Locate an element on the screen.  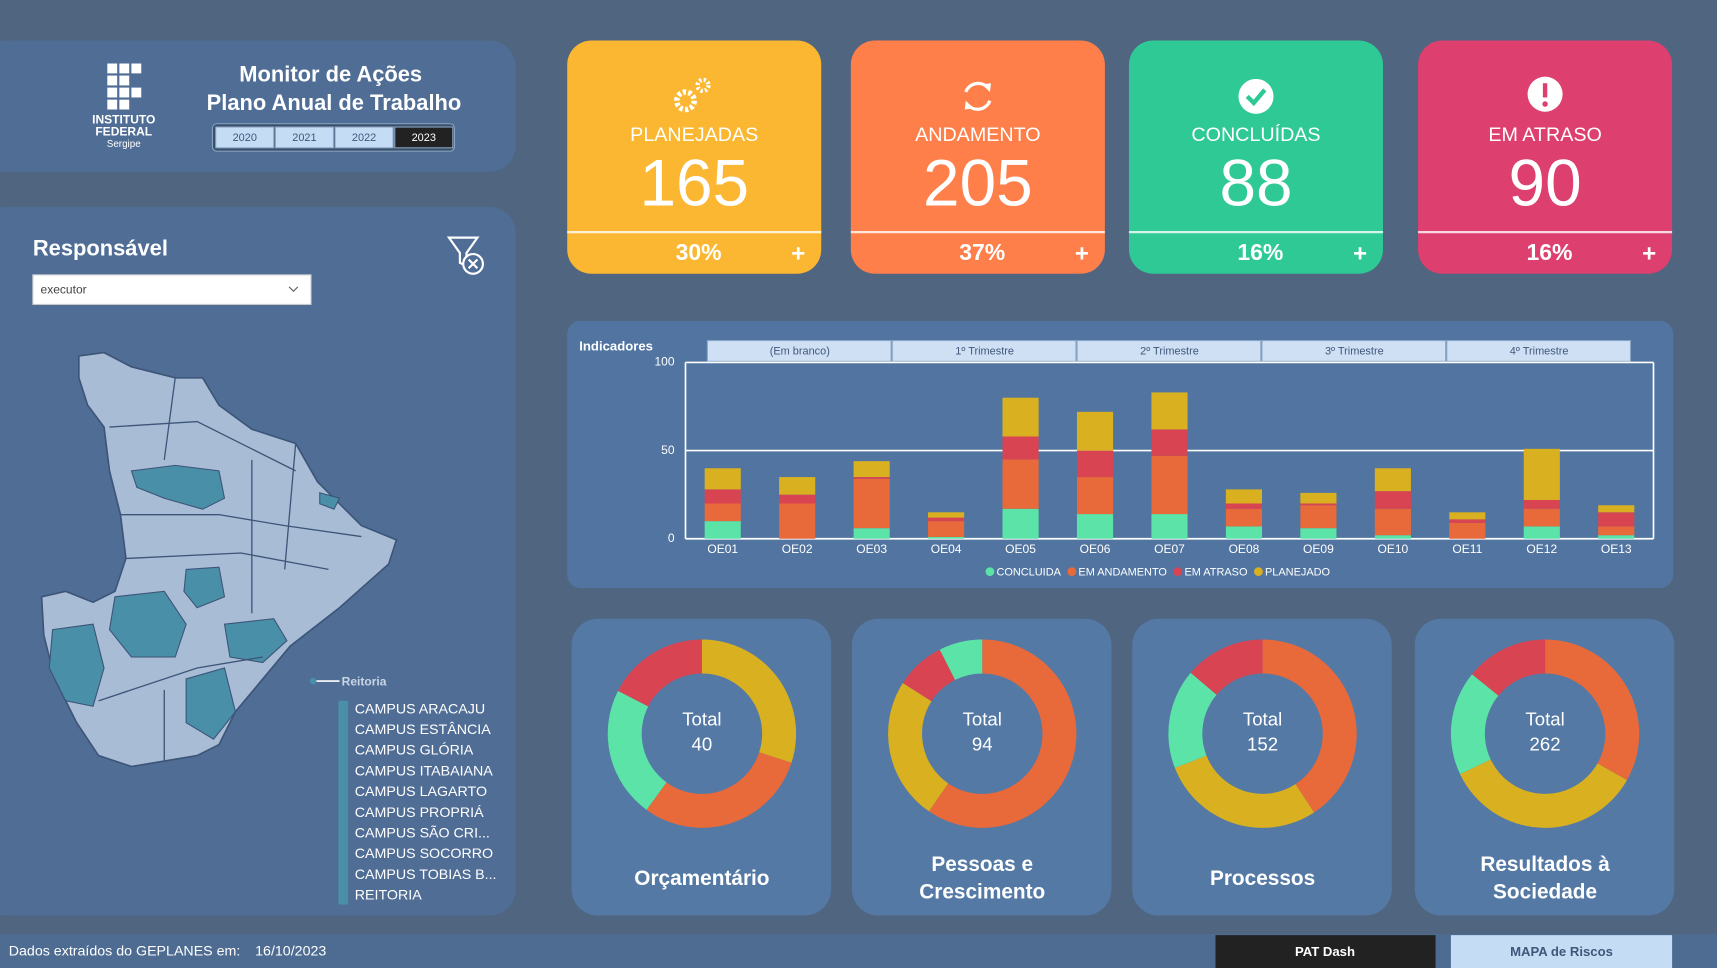
map-legend-bar is located at coordinates (343, 802).